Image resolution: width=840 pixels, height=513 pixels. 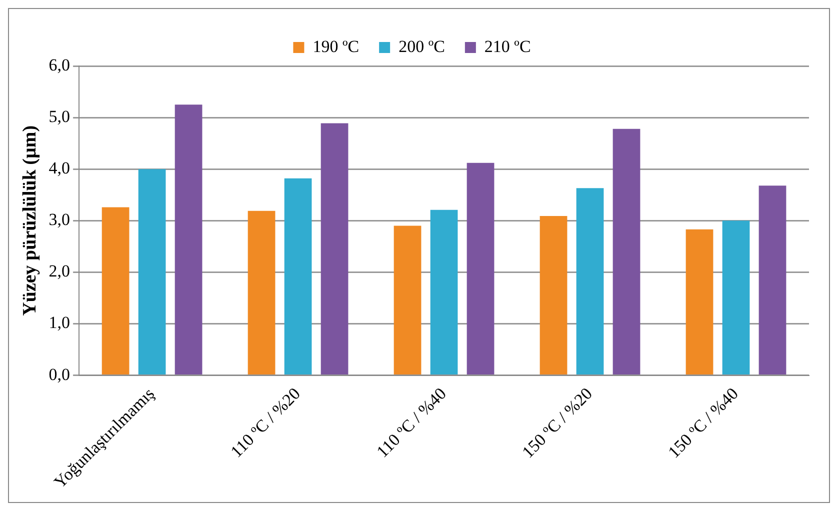 What do you see at coordinates (421, 46) in the screenshot?
I see `legend-label: 200 ºC` at bounding box center [421, 46].